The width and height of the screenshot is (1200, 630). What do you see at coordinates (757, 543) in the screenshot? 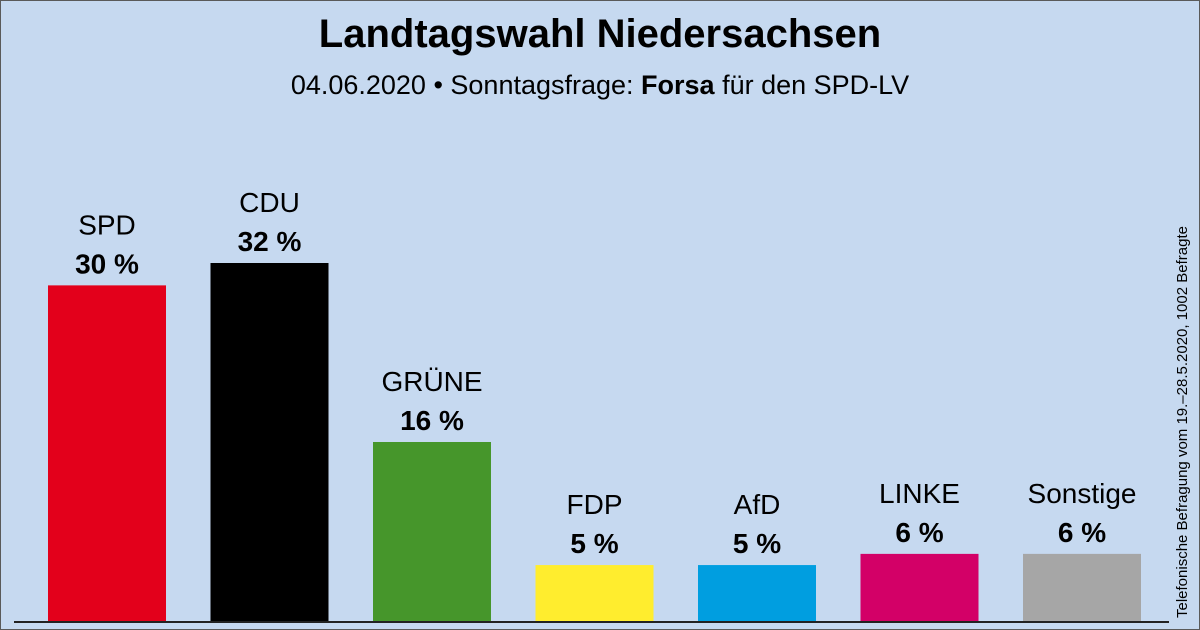
I see `value-label-afd: 5 %` at bounding box center [757, 543].